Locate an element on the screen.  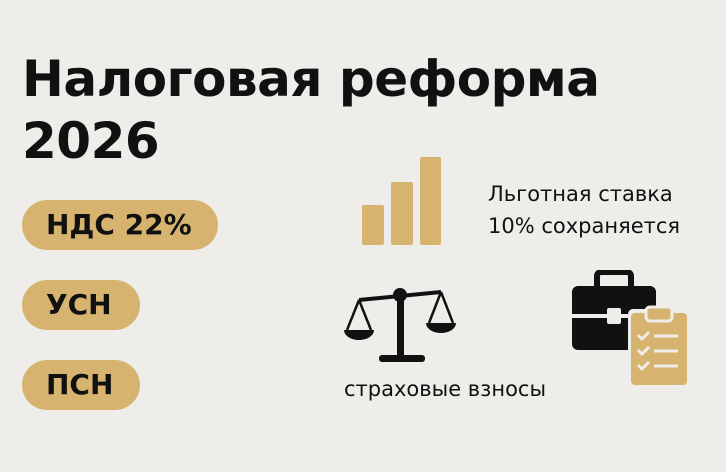
title-line-2: 2026 is located at coordinates (91, 141).